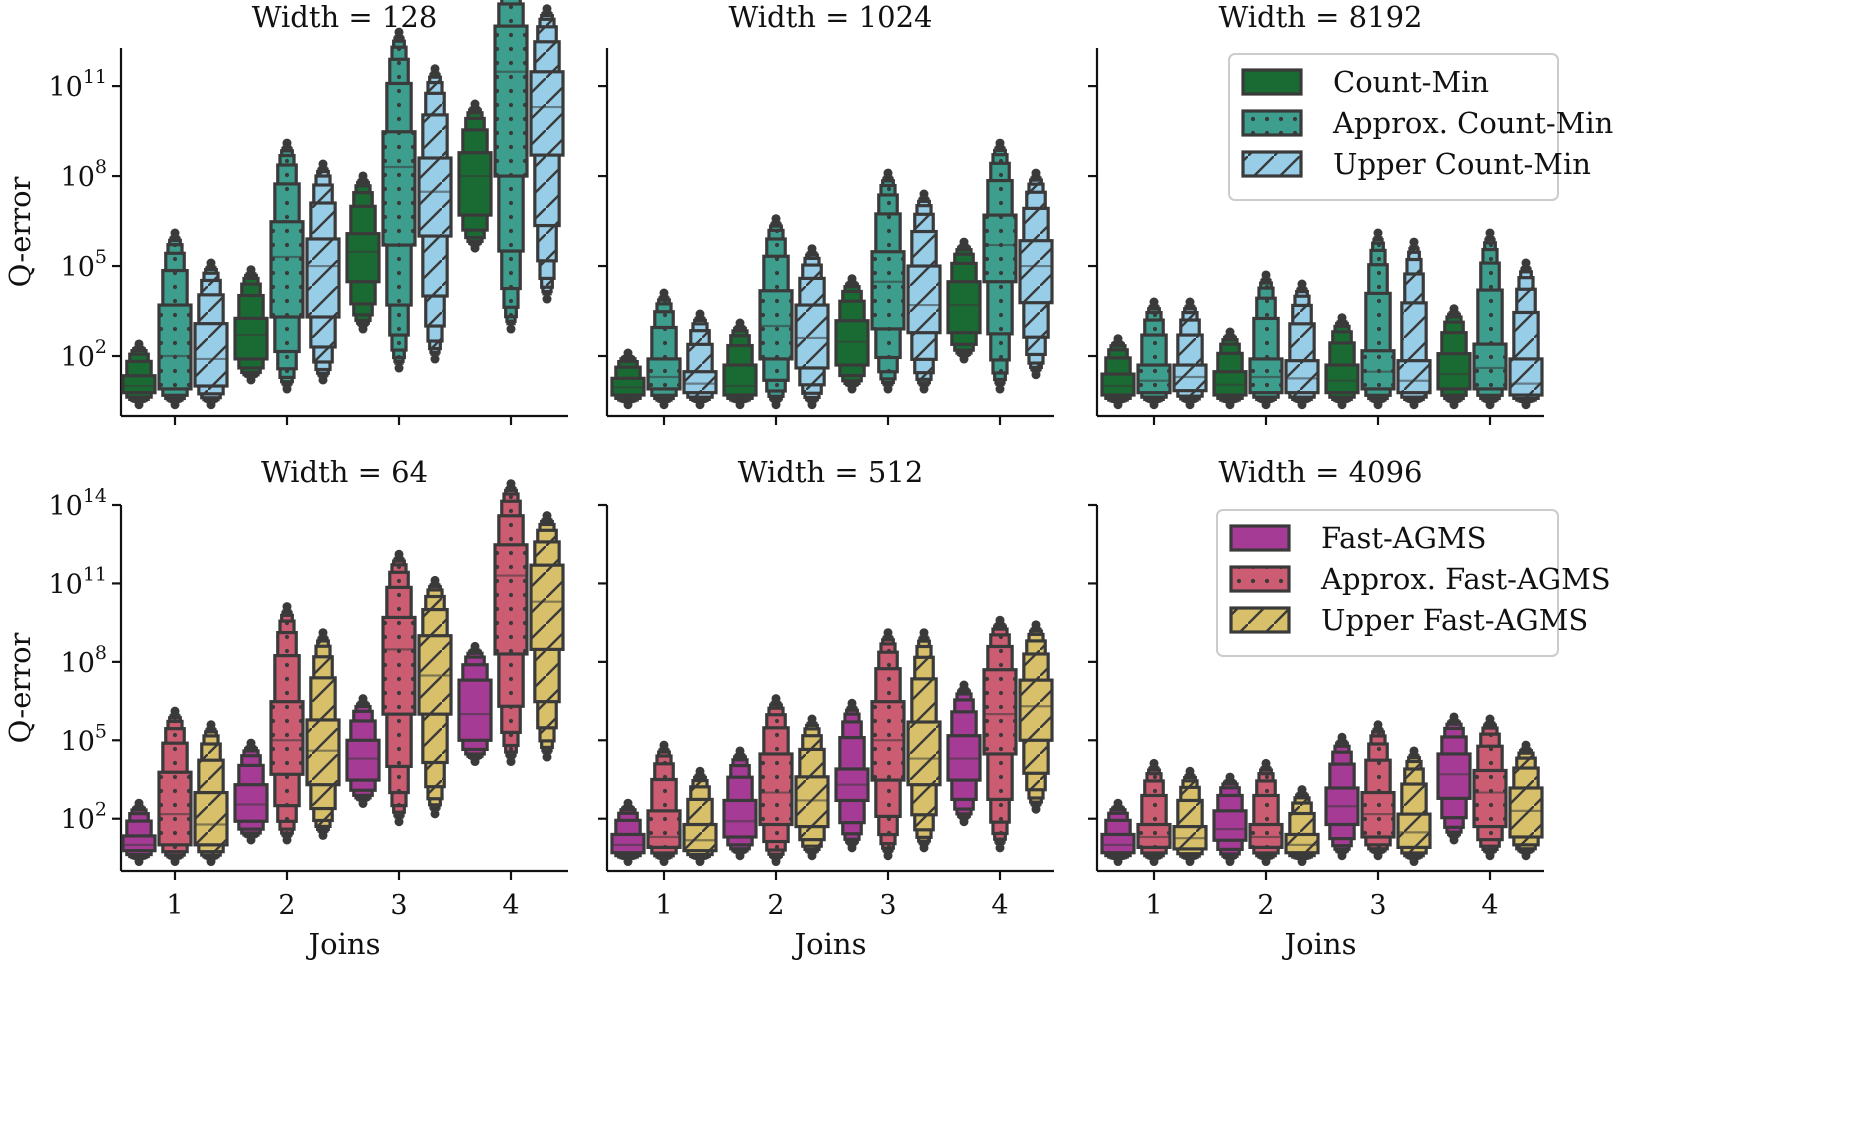 The image size is (1866, 1140). Describe the element at coordinates (379, 689) in the screenshot. I see `series-upper-fast-agms` at that location.